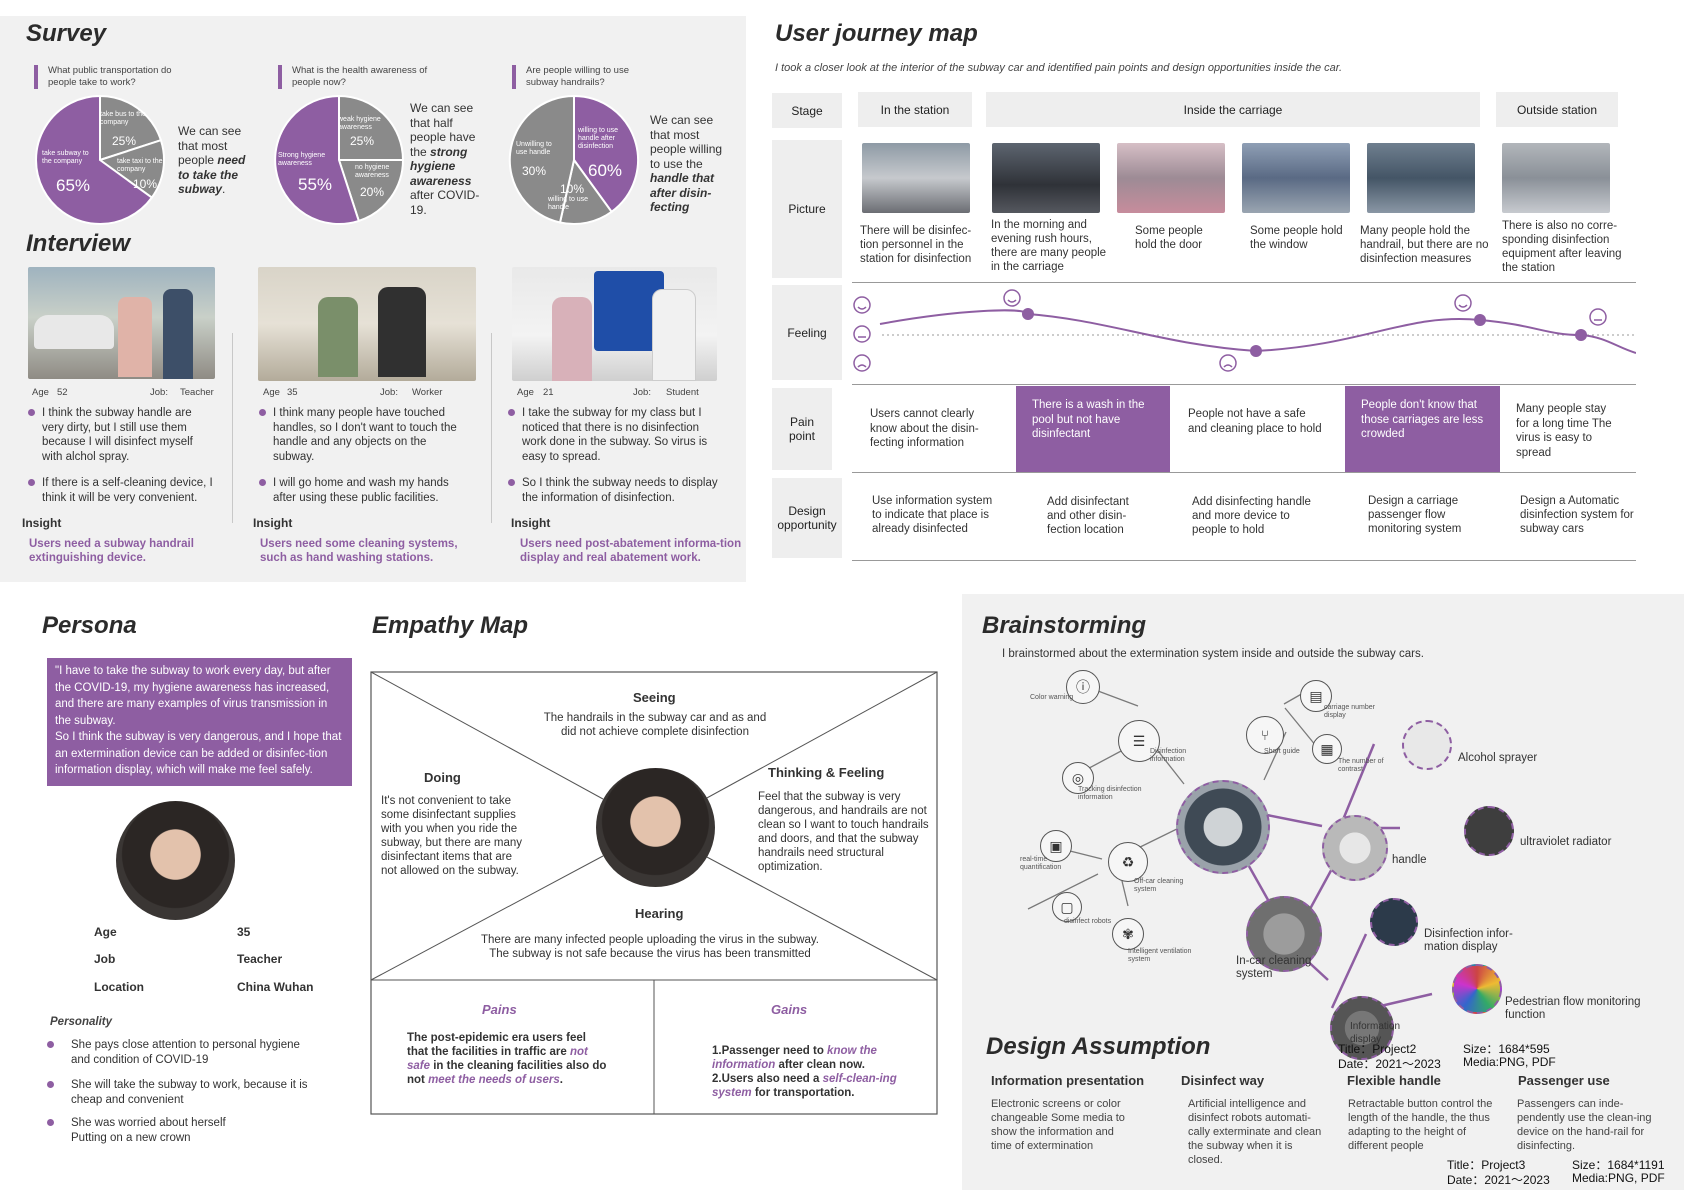  I want to click on node-subway-train, so click(1223, 827).